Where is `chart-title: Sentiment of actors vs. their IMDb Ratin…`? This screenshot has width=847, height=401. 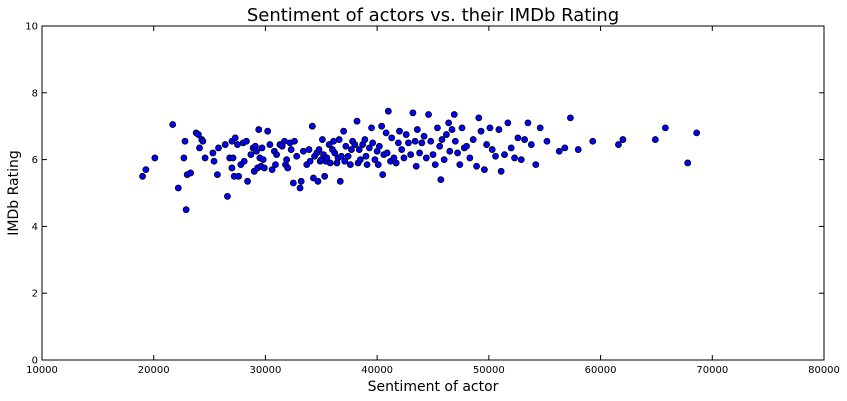 chart-title: Sentiment of actors vs. their IMDb Ratin… is located at coordinates (433, 15).